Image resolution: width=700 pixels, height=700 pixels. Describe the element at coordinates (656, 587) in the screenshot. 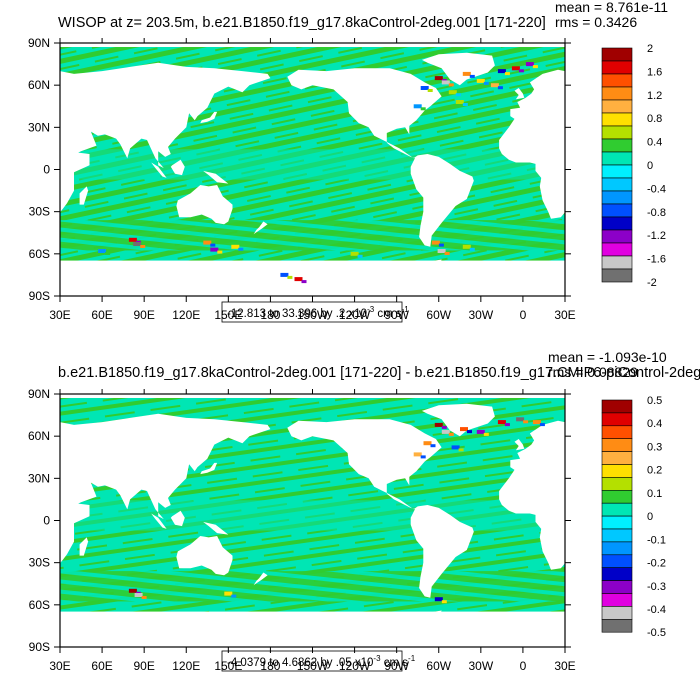

I see `colorbar-label: -0.3` at that location.